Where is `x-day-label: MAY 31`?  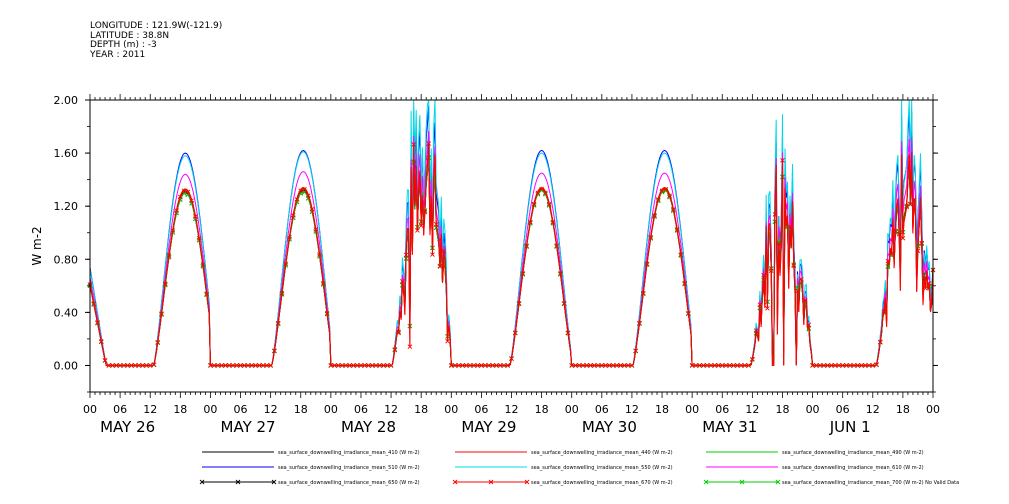 x-day-label: MAY 31 is located at coordinates (729, 427).